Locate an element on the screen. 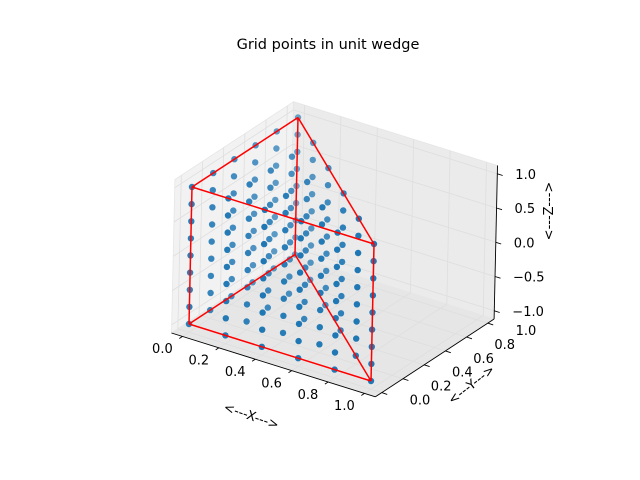 This screenshot has height=480, width=640. x-tick-label: 0.0 is located at coordinates (162, 349).